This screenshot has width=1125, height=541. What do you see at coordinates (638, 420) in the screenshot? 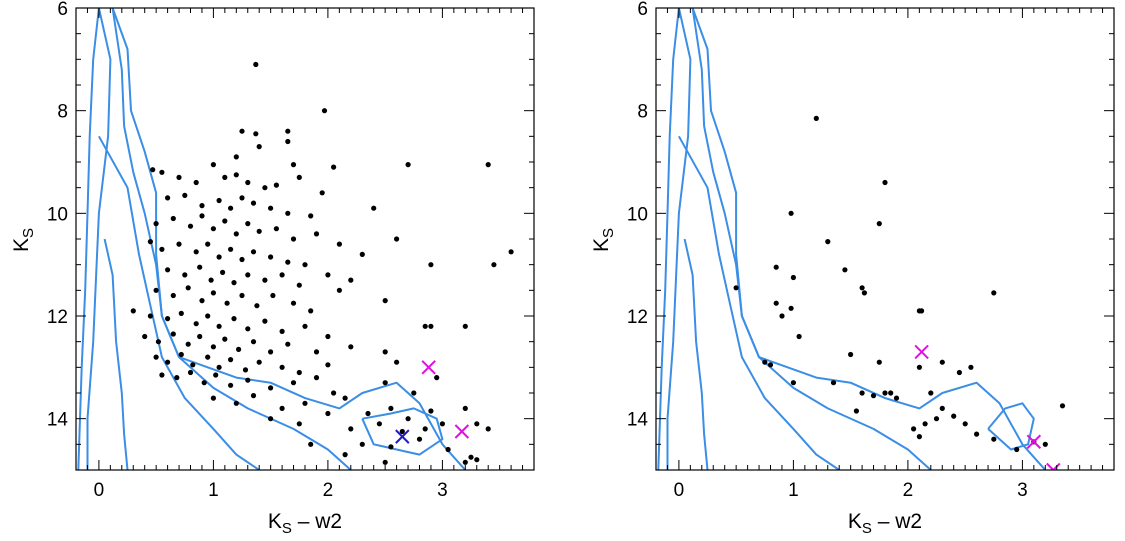
I see `y-tick-label: 14` at bounding box center [638, 420].